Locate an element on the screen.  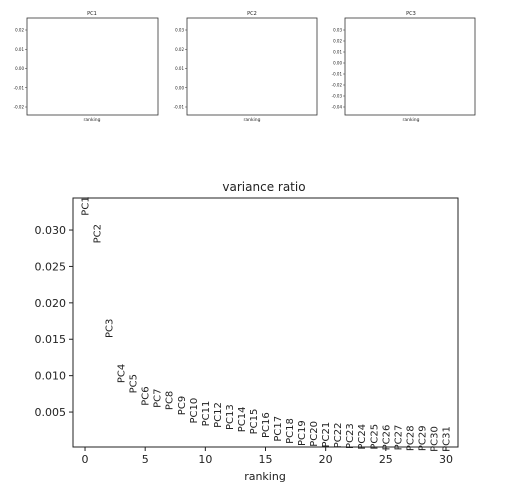
pc3-ytick-label: 0.00 is located at coordinates (337, 63).